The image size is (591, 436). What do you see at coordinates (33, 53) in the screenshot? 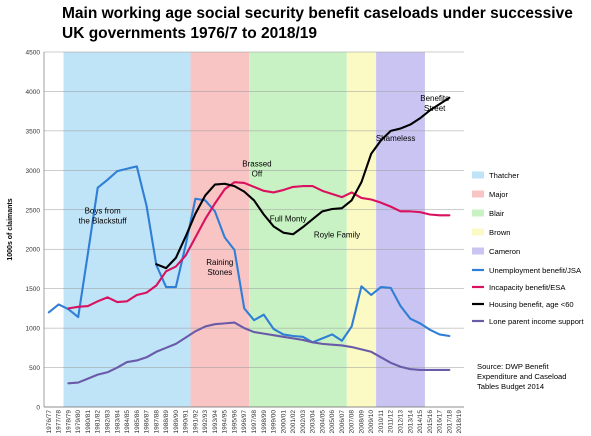
I see `y-tick-label: 4500` at bounding box center [33, 53].